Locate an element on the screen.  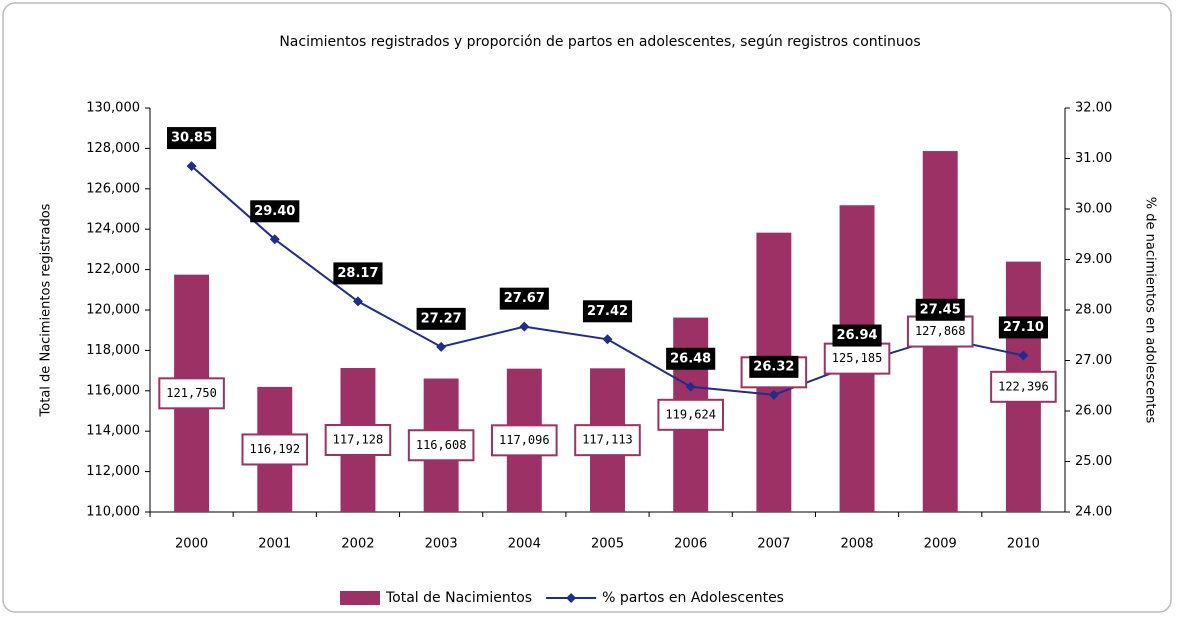
y2-tick-label: 26.00 is located at coordinates (1093, 411).